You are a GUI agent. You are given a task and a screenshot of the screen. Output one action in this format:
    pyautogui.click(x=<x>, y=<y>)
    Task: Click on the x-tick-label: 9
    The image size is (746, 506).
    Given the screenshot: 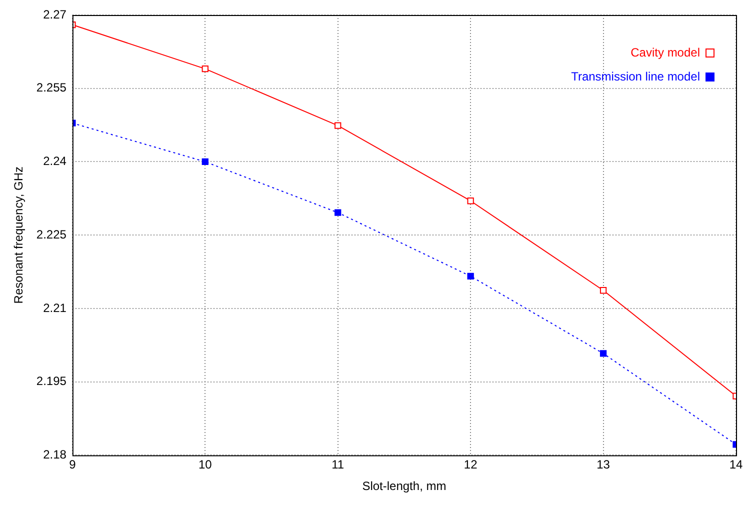 What is the action you would take?
    pyautogui.click(x=72, y=465)
    